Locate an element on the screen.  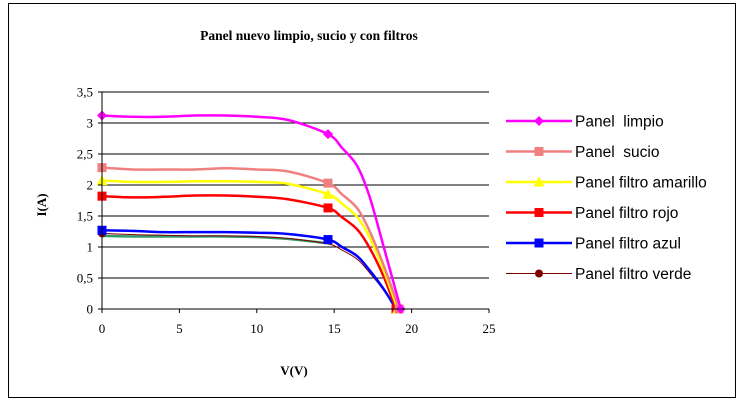
x-tick-label: 5 is located at coordinates (179, 328).